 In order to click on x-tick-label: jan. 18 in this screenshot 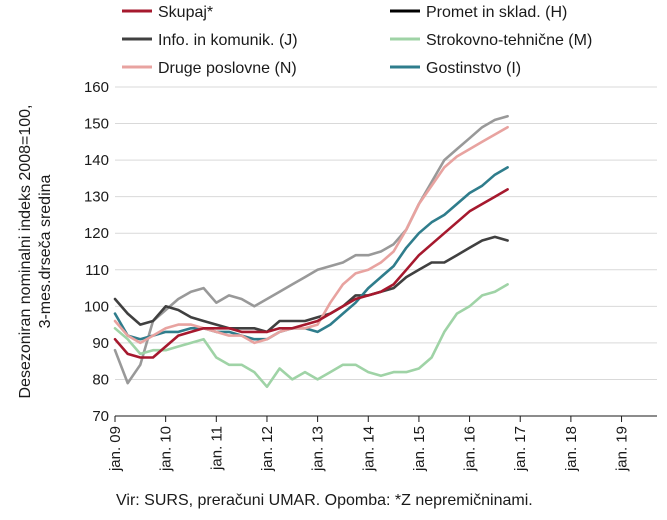, I will do `click(571, 449)`.